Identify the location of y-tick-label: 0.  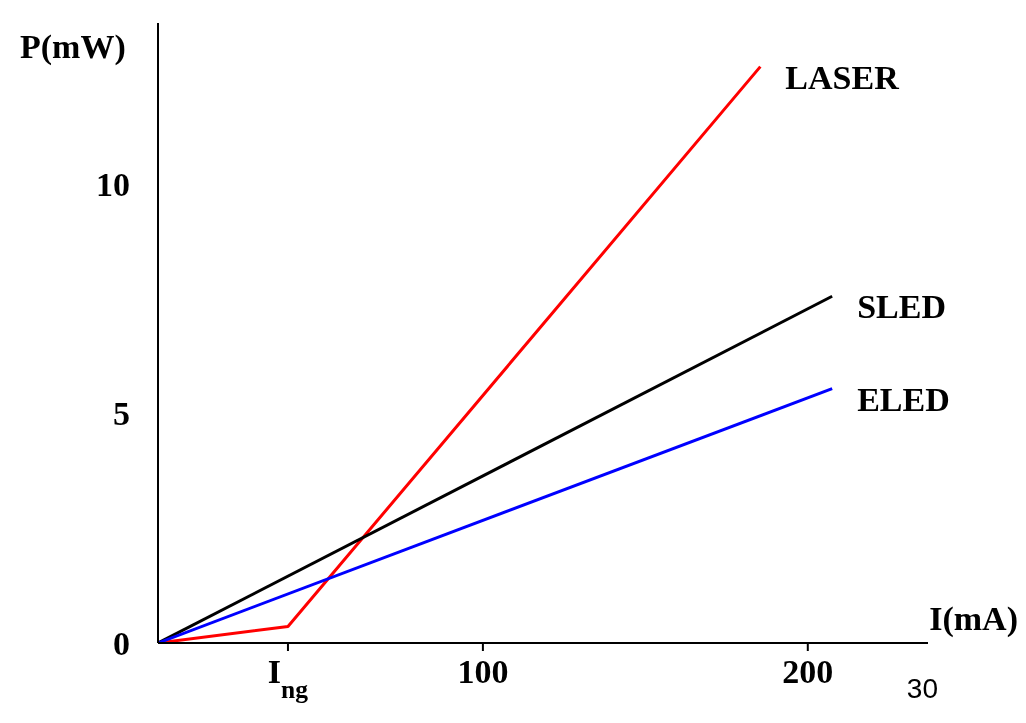
(121, 643).